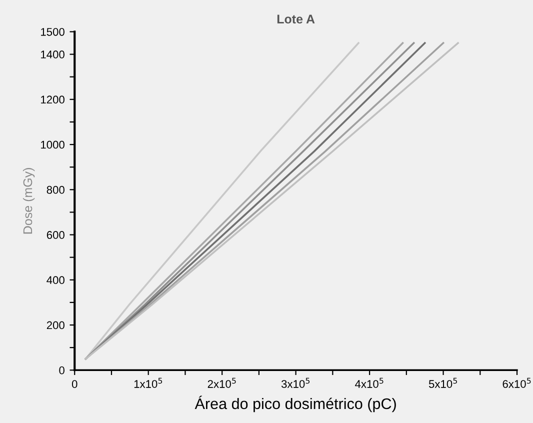  What do you see at coordinates (61, 370) in the screenshot?
I see `y-tick-label: 0` at bounding box center [61, 370].